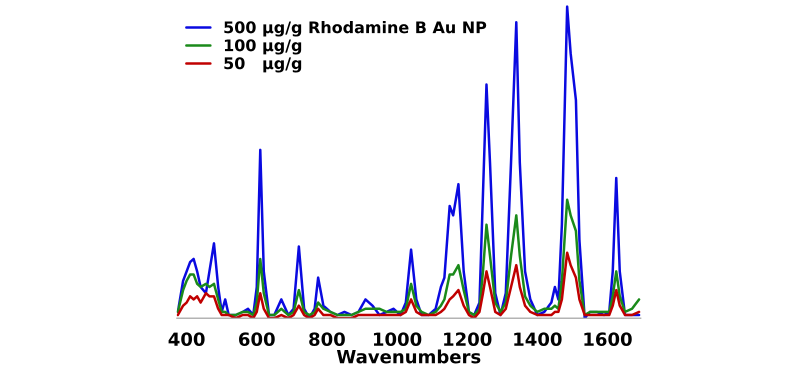 The width and height of the screenshot is (800, 381). What do you see at coordinates (398, 339) in the screenshot?
I see `x-tick-label: 1000` at bounding box center [398, 339].